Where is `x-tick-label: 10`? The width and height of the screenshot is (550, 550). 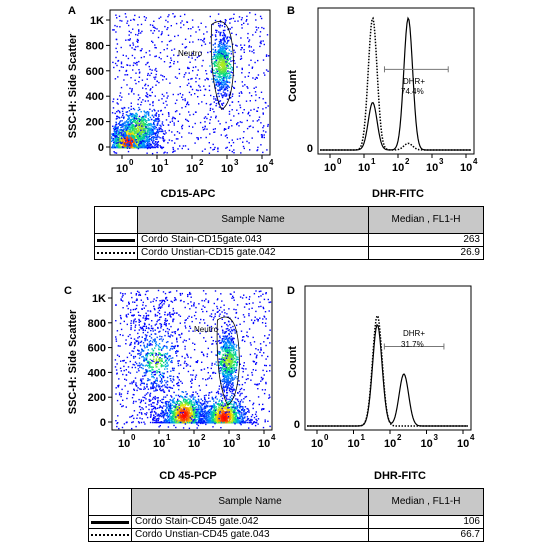 x-tick-label: 10 is located at coordinates (157, 169).